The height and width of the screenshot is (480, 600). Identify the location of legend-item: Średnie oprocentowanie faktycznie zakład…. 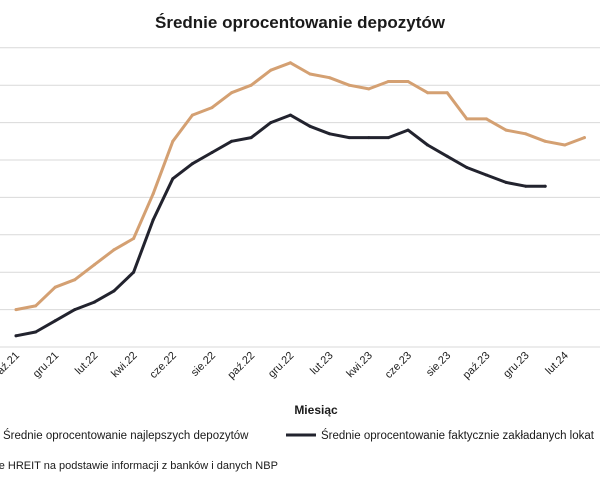
(440, 435).